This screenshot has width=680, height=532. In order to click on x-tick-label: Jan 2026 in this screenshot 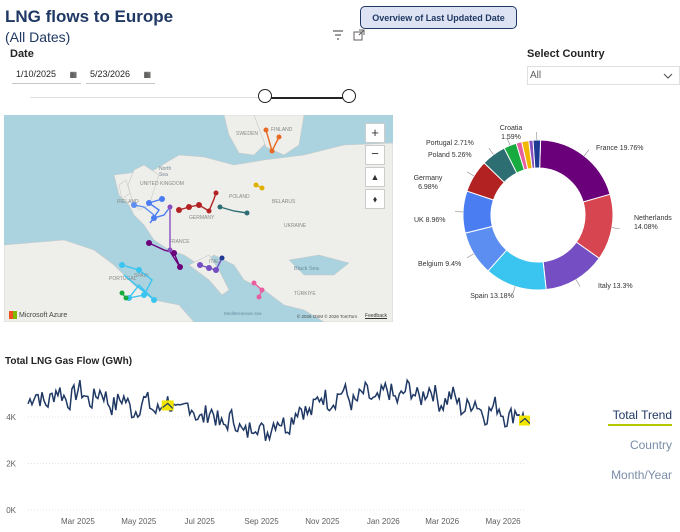, I will do `click(383, 521)`.